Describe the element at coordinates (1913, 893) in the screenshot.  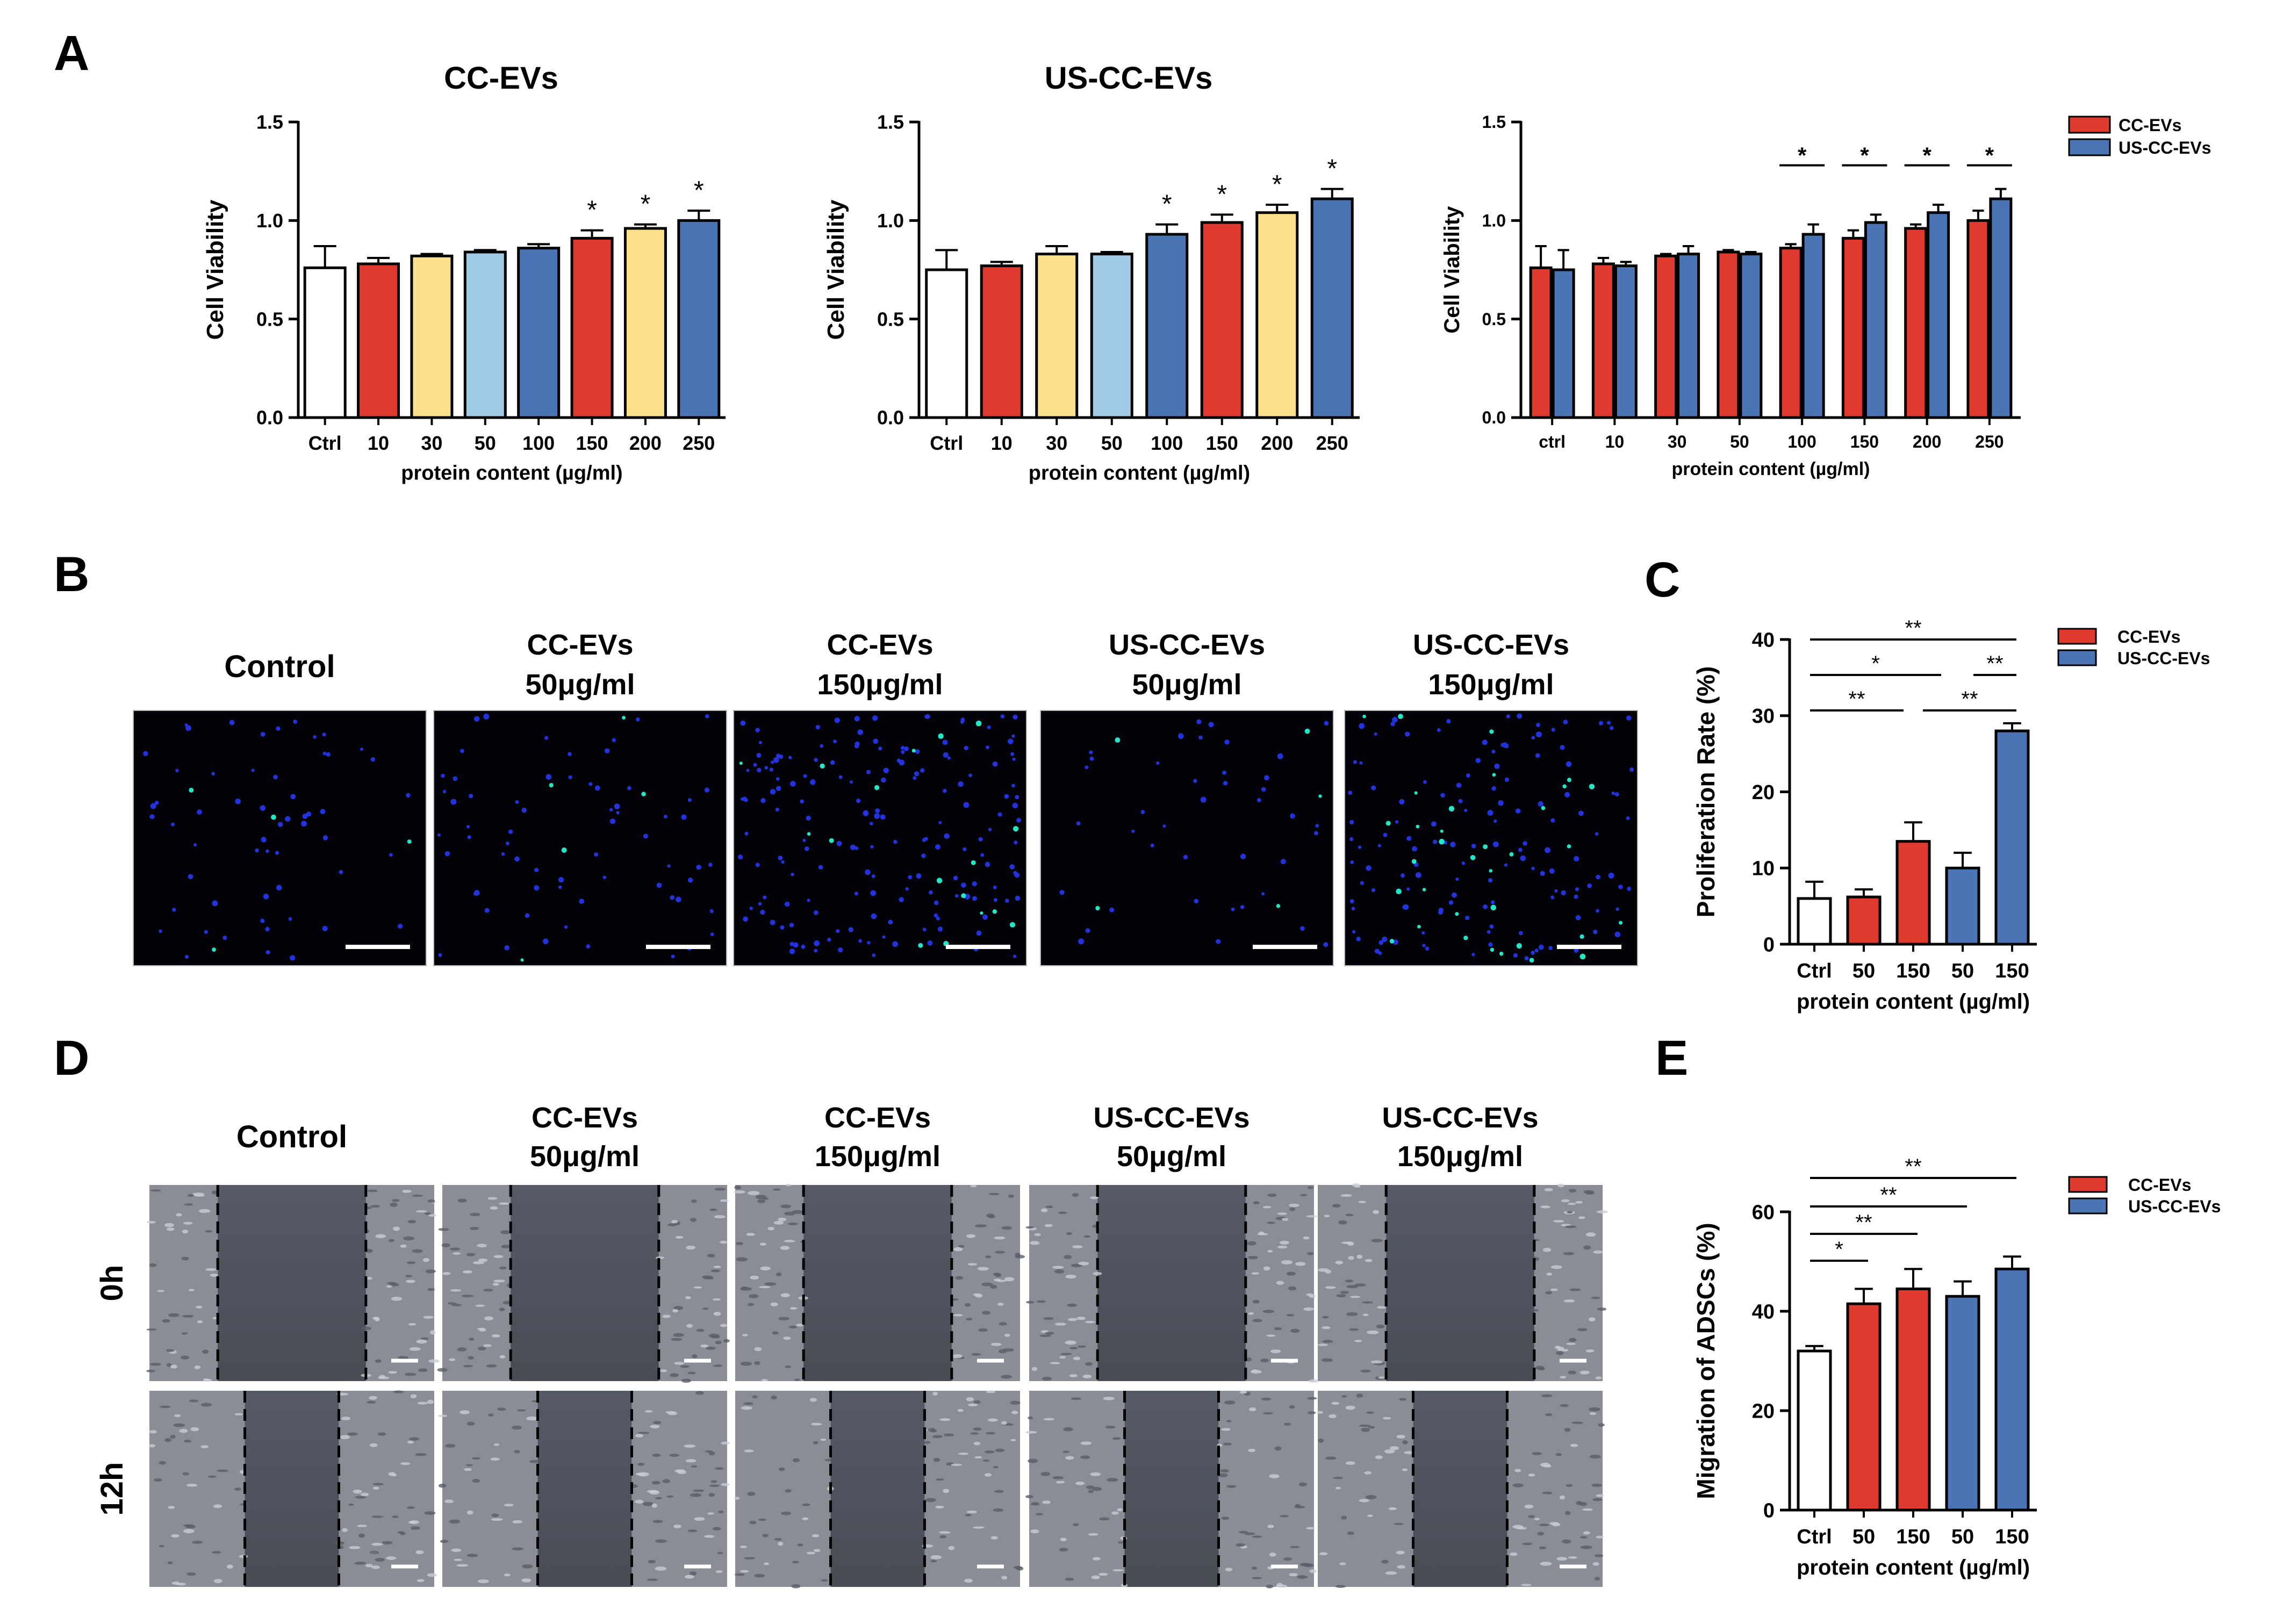
I see `bar-red` at that location.